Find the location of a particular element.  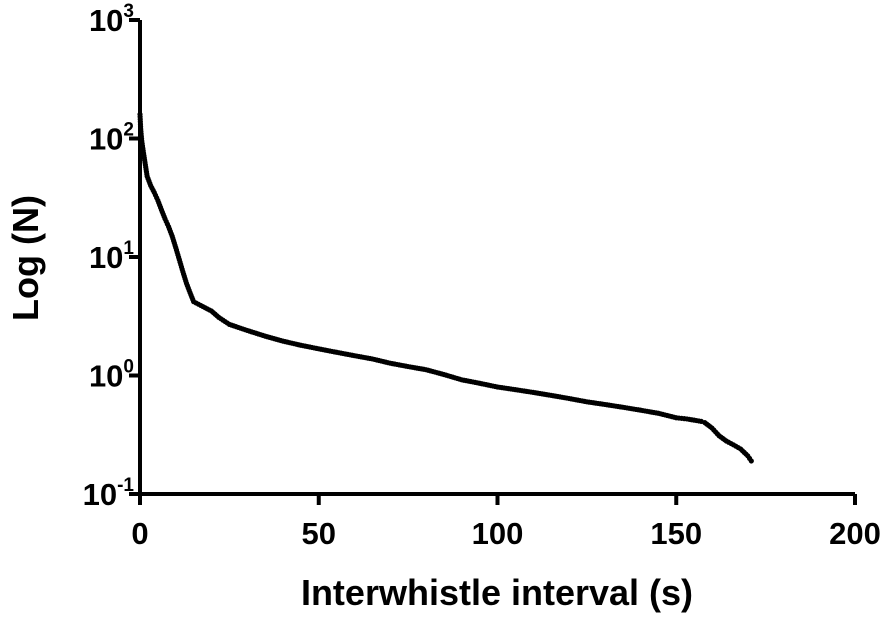

y-tick-label: 10⁻¹ is located at coordinates (109, 493).